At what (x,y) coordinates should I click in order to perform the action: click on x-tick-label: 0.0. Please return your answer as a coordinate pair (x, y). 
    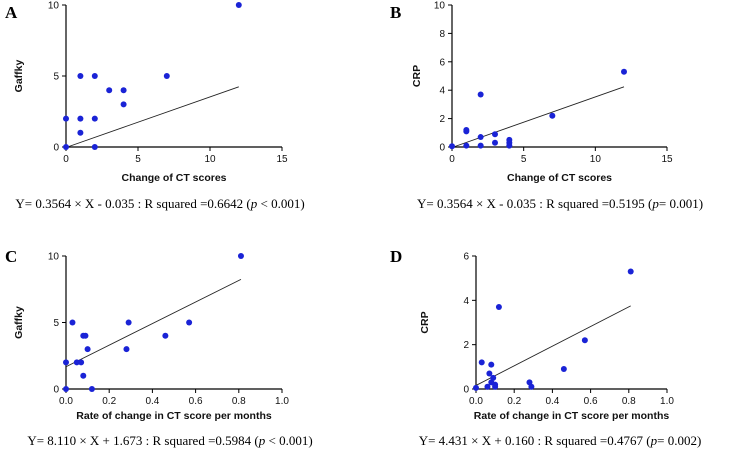
    Looking at the image, I should click on (476, 401).